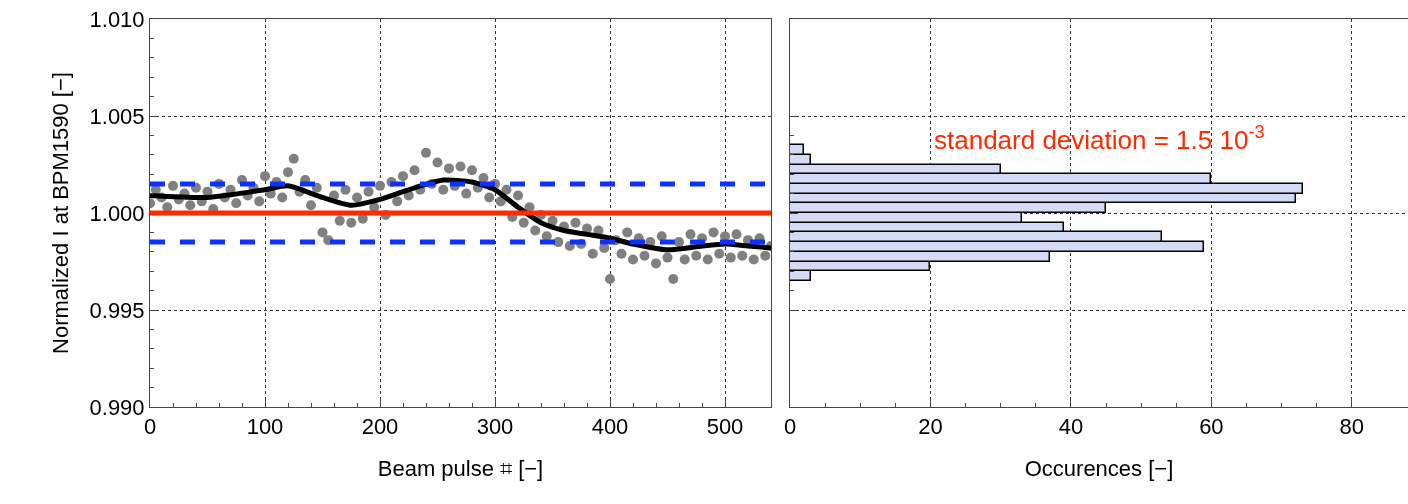 The width and height of the screenshot is (1408, 504). What do you see at coordinates (1099, 138) in the screenshot?
I see `annotation: standard deviation = 1.5 10$^{-3}$` at bounding box center [1099, 138].